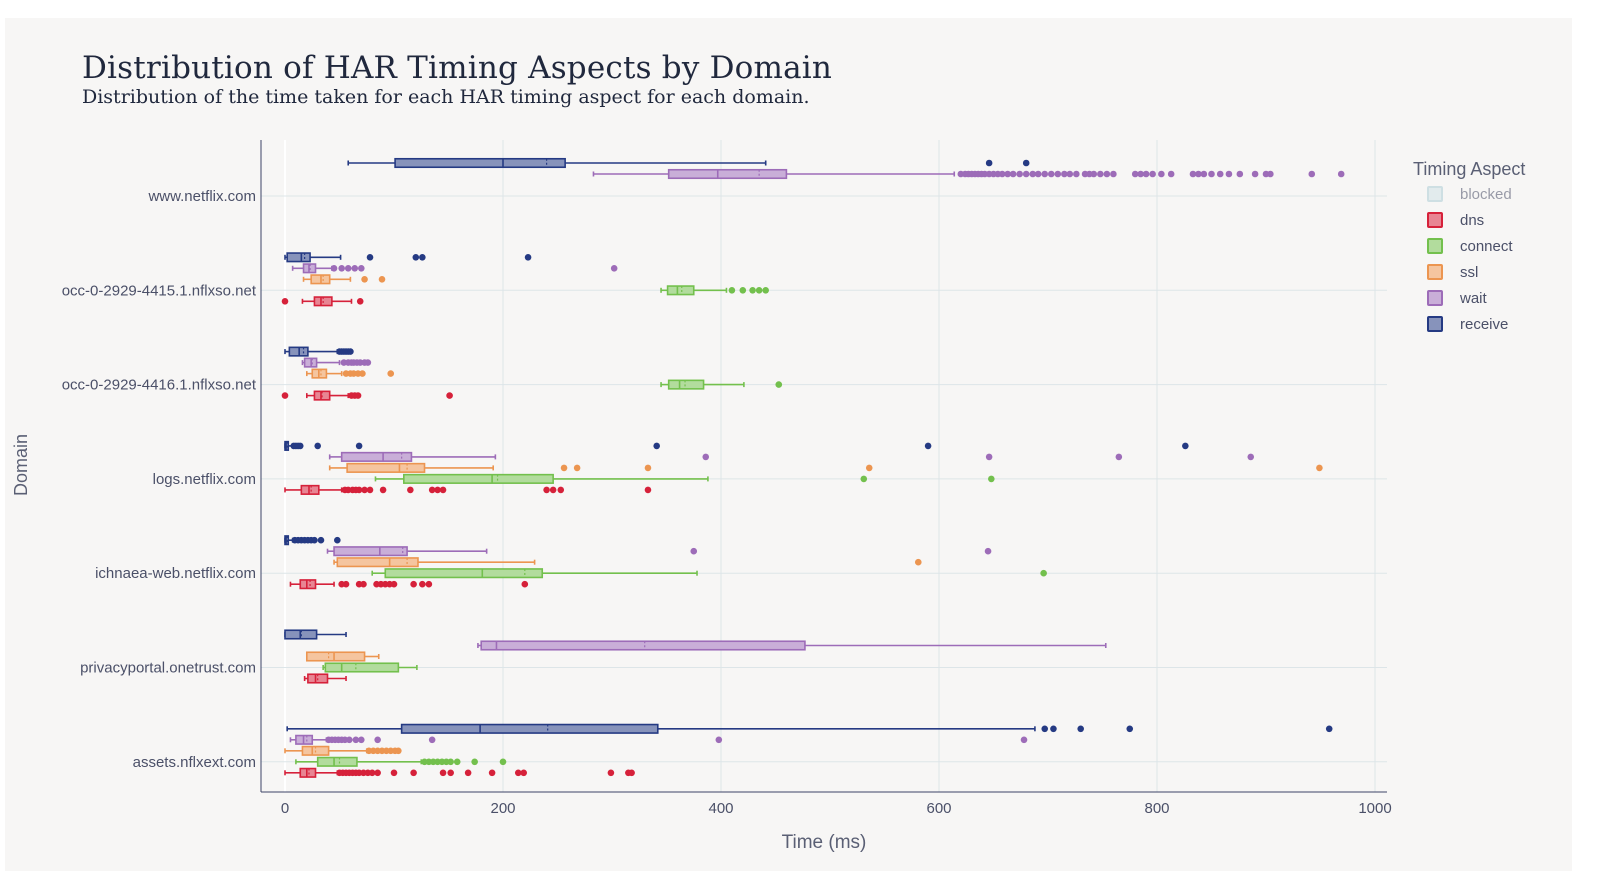  Describe the element at coordinates (502, 808) in the screenshot. I see `x-tick-label: 200` at that location.